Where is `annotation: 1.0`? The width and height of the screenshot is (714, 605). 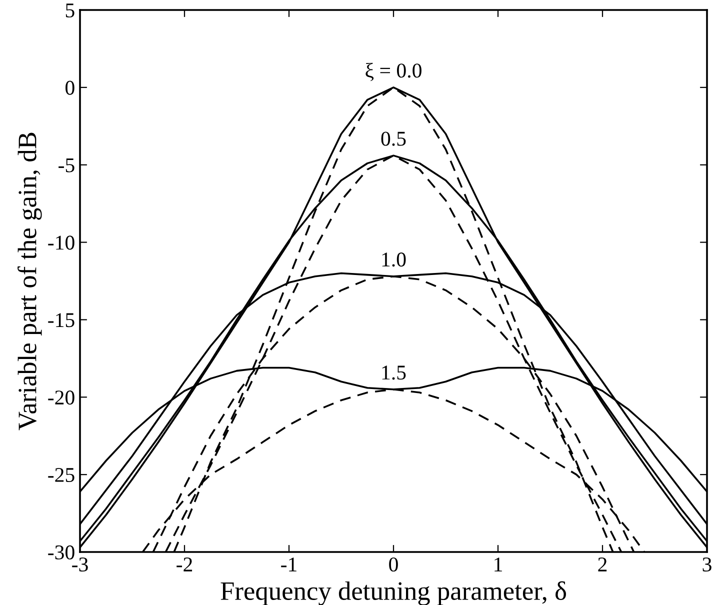
annotation: 1.0 is located at coordinates (394, 259).